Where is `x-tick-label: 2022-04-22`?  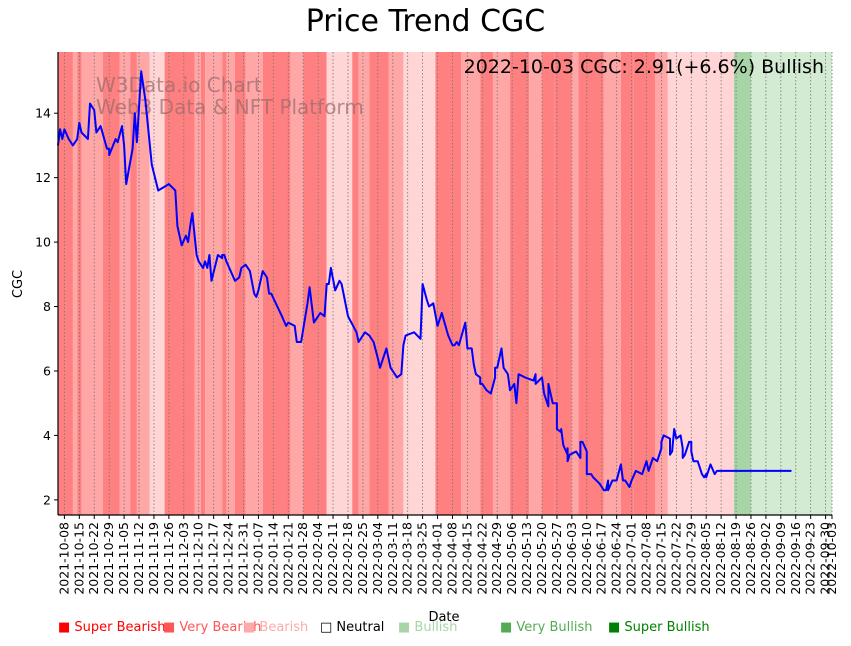 x-tick-label: 2022-04-22 is located at coordinates (481, 558).